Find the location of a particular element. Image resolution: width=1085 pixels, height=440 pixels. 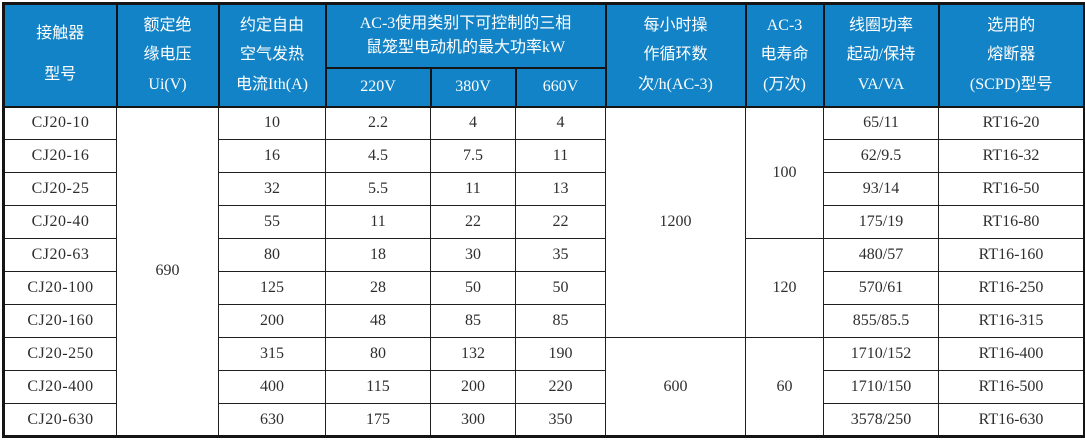

cell-p660: 350 is located at coordinates (560, 420).